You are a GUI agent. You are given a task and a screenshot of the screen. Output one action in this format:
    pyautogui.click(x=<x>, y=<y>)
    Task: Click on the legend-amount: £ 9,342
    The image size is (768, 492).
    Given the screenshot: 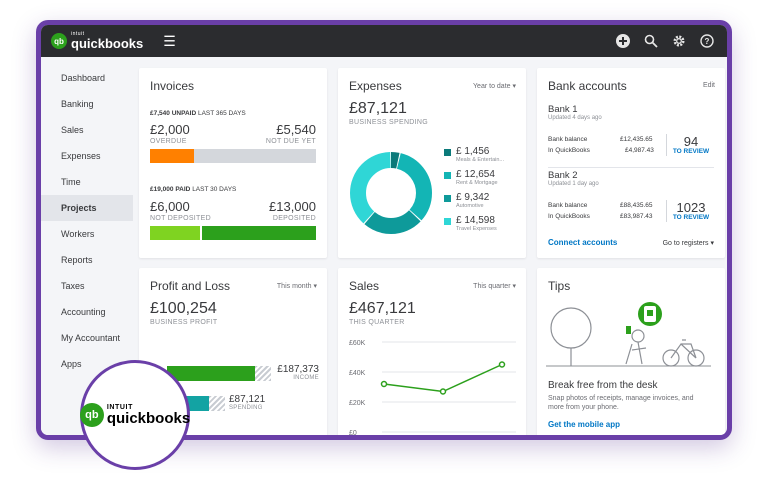 What is the action you would take?
    pyautogui.click(x=473, y=197)
    